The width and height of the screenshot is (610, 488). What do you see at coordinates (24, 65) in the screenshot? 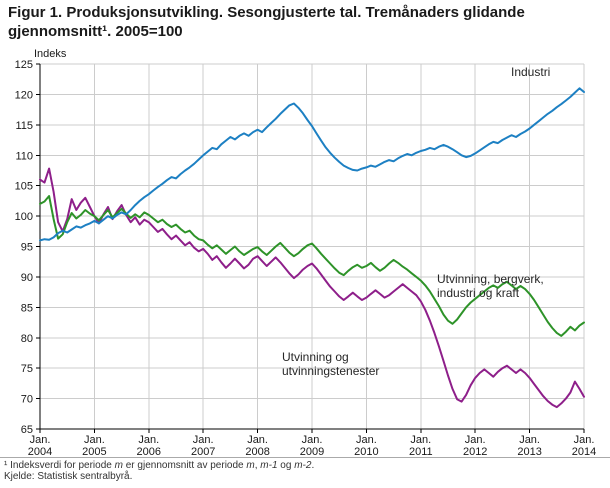
I see `svg-text: 125` at bounding box center [24, 65].